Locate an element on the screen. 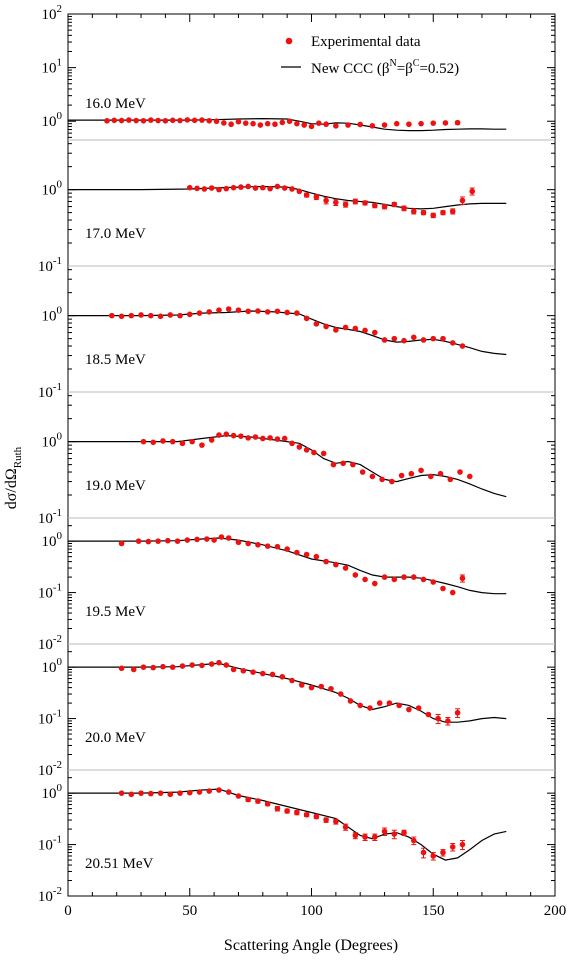  legend-theory-main: New CCC (β is located at coordinates (350, 69).